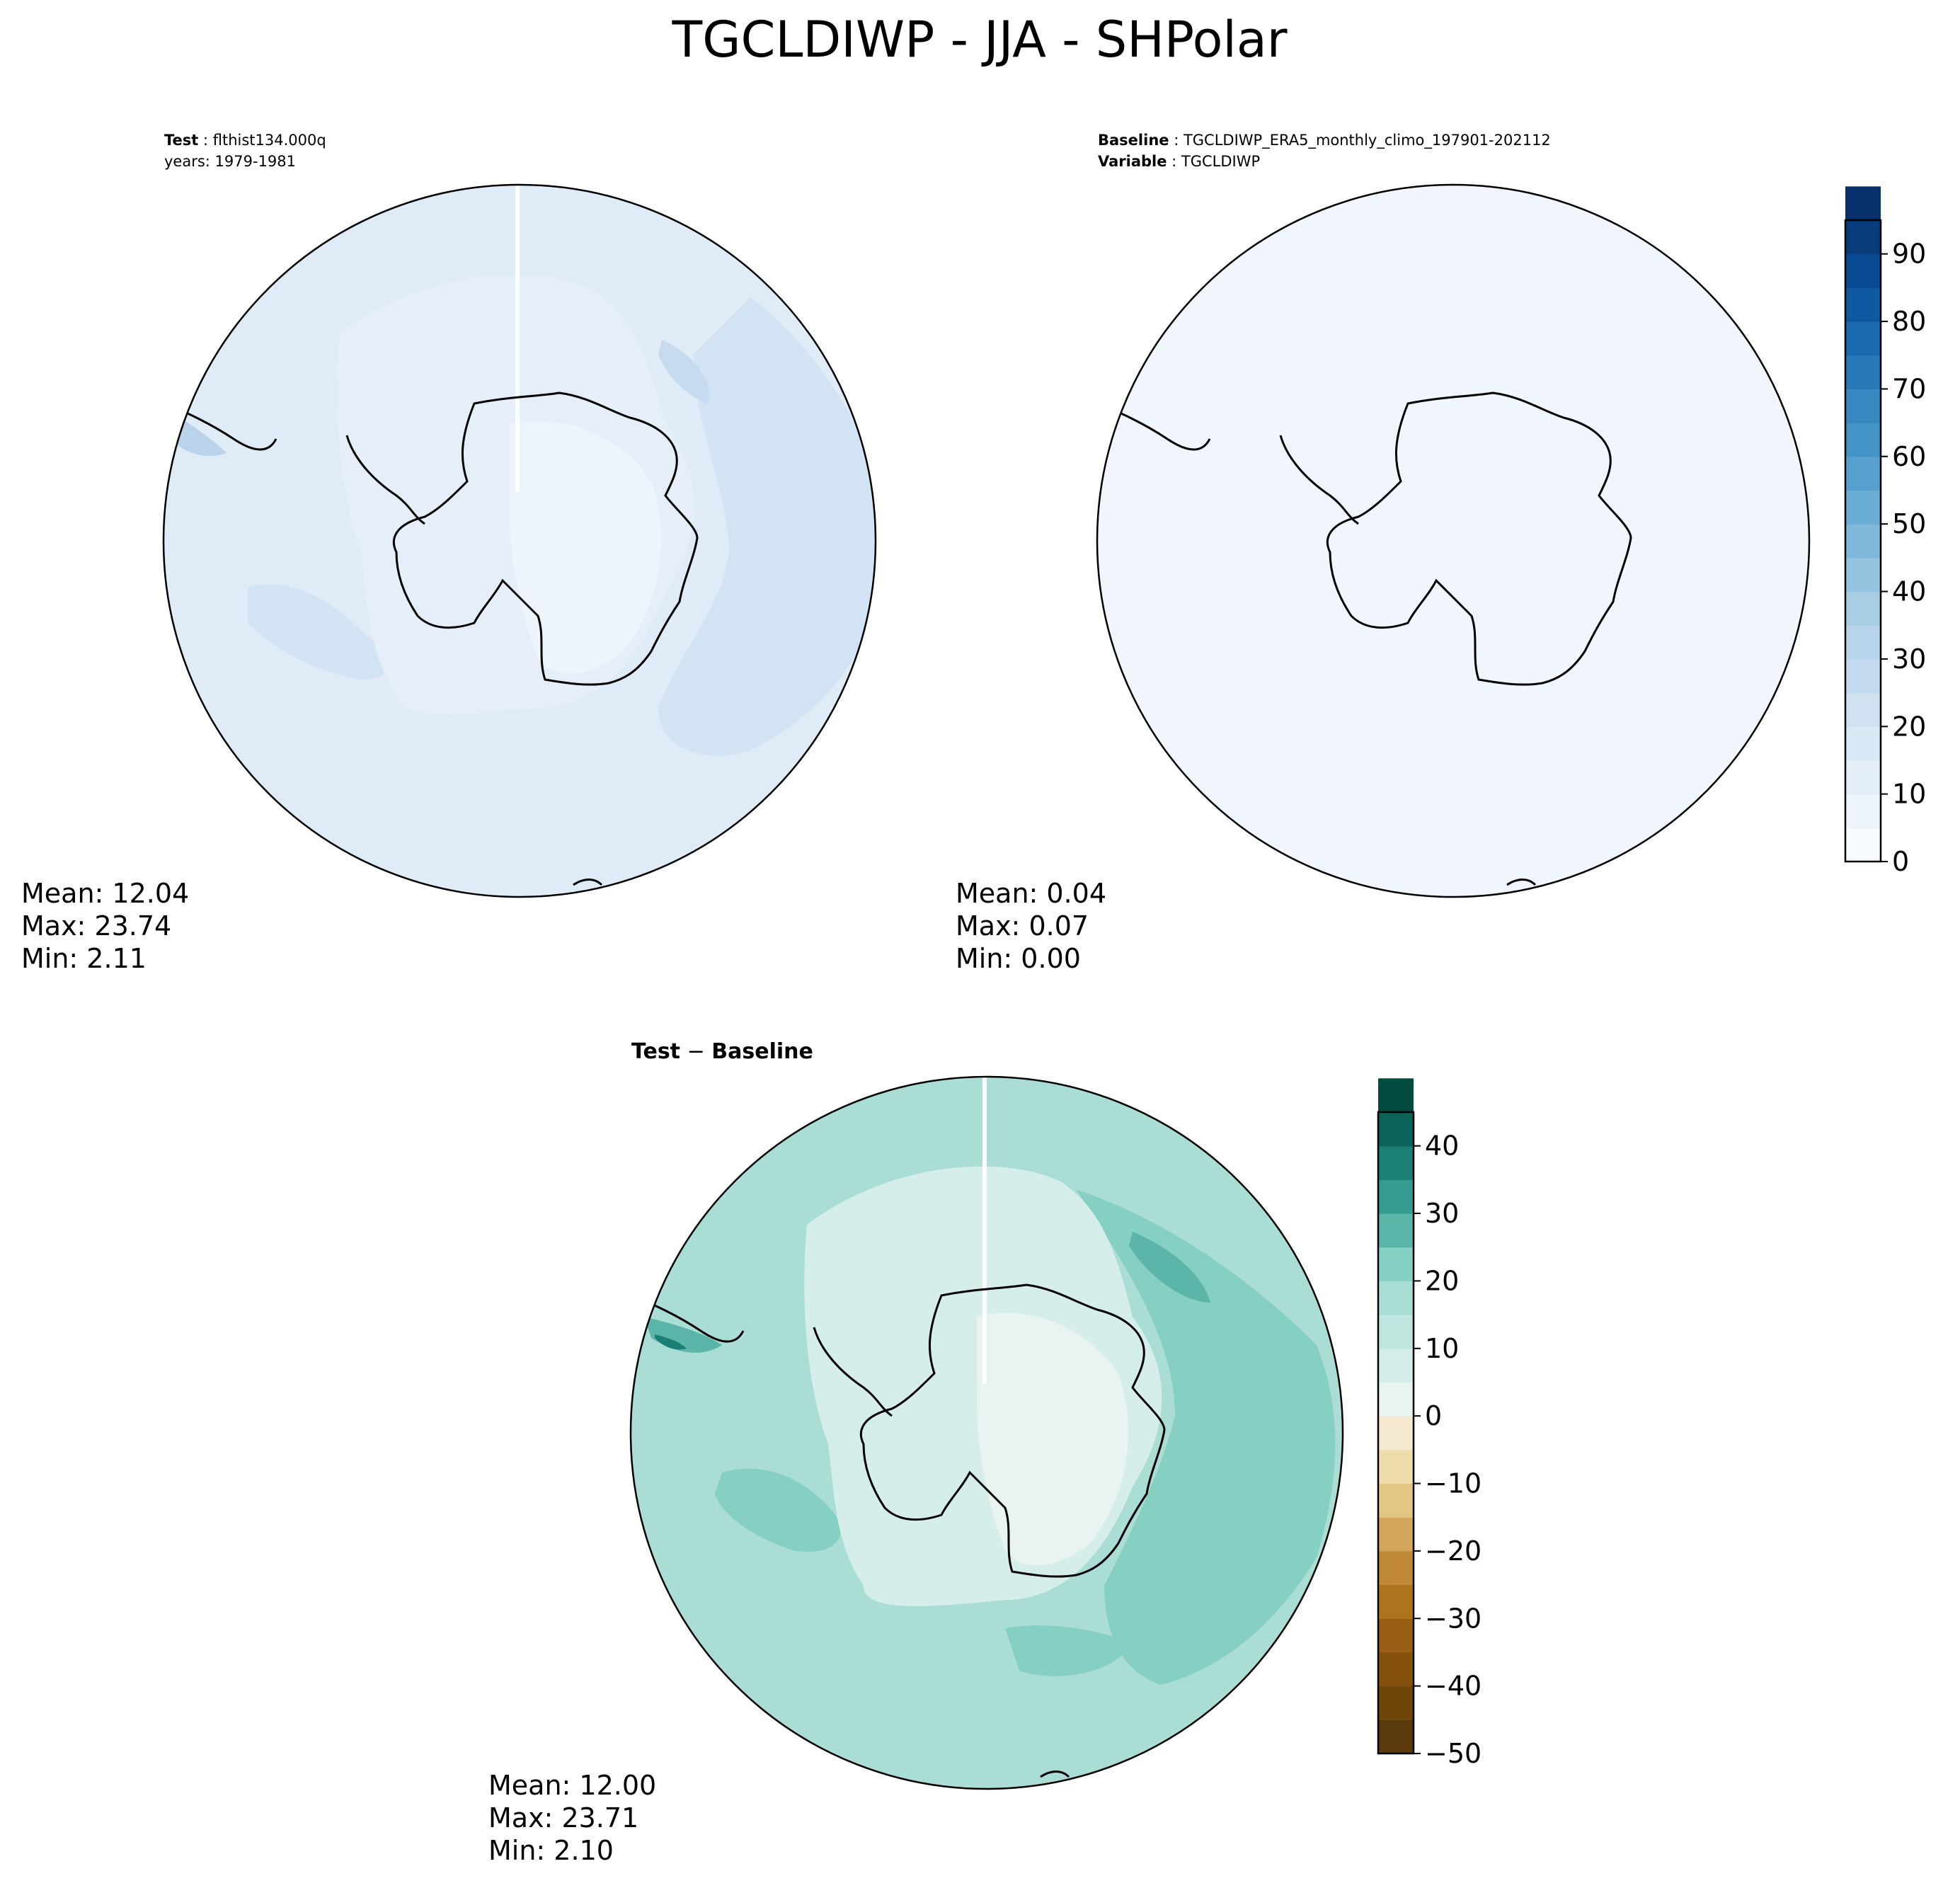  I want to click on colorbar-diff: −50 −40 −30 −20 −10 0 10 20 30 40, so click(1429, 1424).